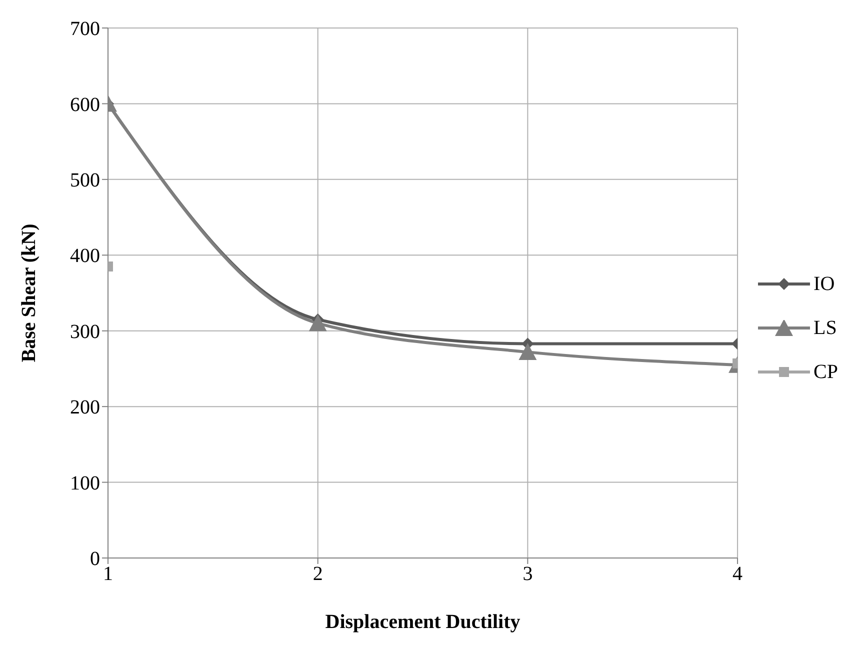  What do you see at coordinates (826, 372) in the screenshot?
I see `legend-label: CP` at bounding box center [826, 372].